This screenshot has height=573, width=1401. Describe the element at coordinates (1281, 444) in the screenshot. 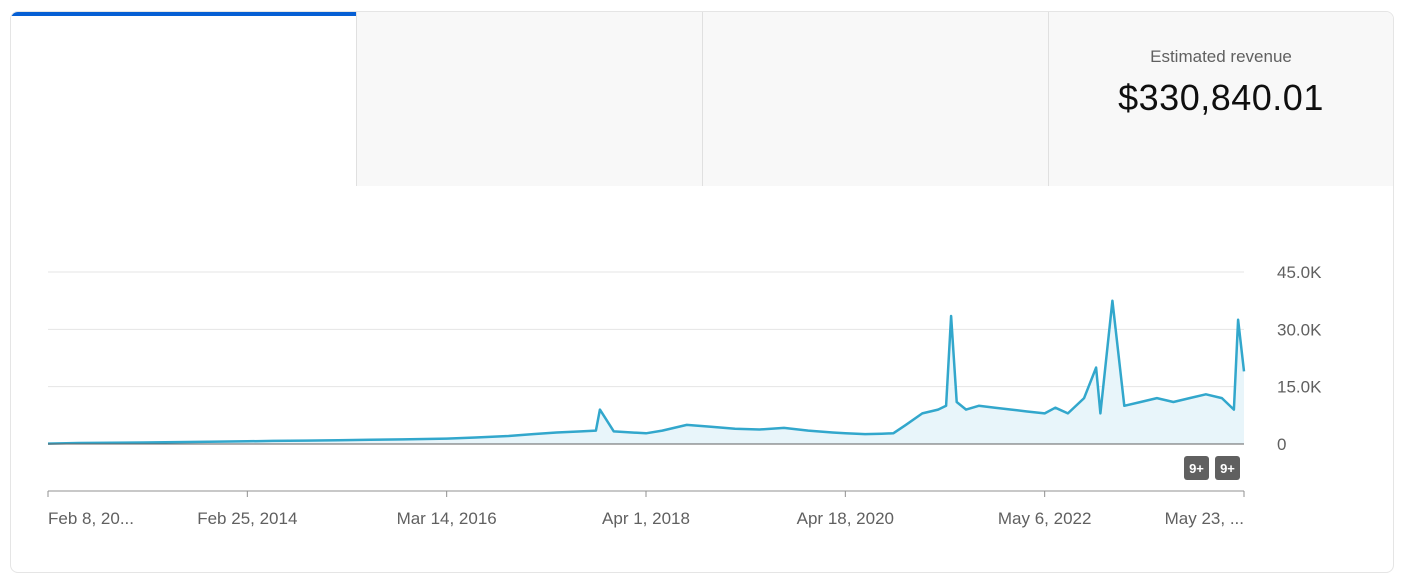

I see `y-tick-label: 0` at that location.